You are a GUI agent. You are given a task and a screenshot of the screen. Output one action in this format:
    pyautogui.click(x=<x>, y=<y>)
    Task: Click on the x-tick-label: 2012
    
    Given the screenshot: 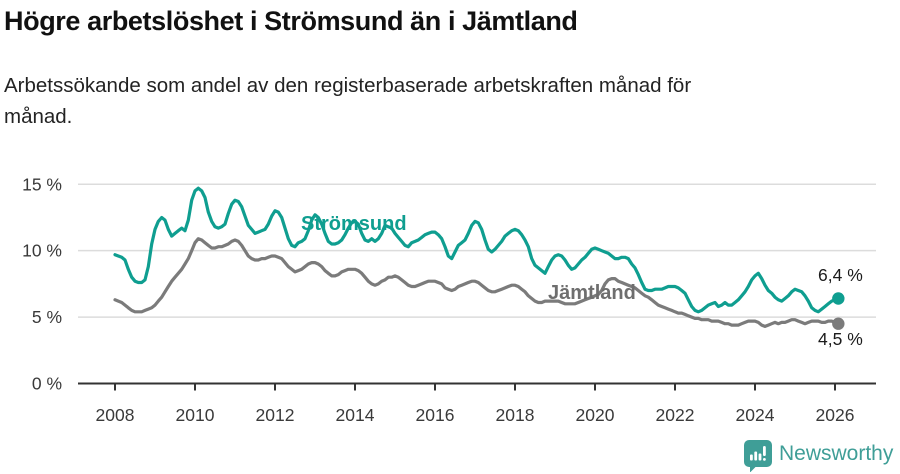 What is the action you would take?
    pyautogui.click(x=275, y=415)
    